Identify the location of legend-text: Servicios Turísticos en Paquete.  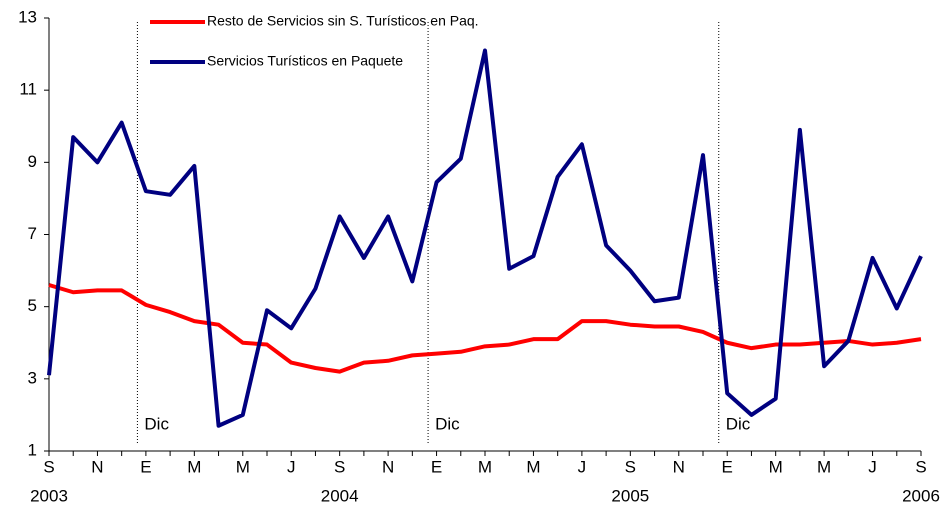
(305, 61).